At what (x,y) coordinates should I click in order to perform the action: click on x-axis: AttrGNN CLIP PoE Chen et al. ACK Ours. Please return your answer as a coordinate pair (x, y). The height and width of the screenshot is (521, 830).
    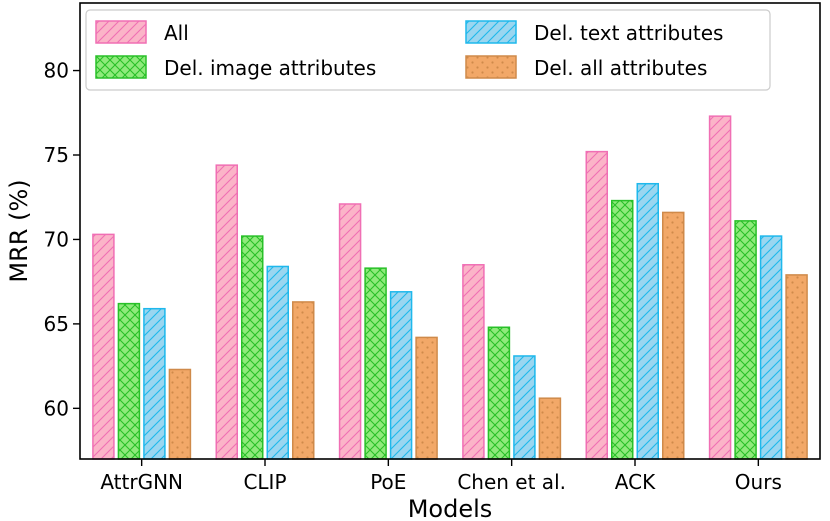
    Looking at the image, I should click on (441, 476).